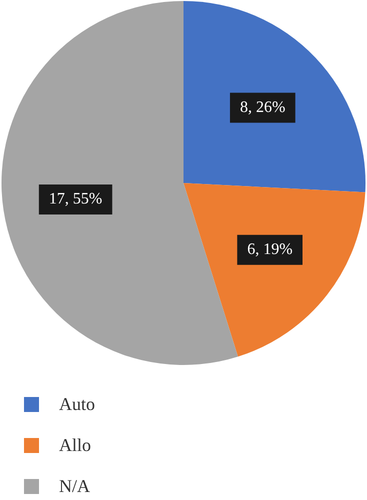 This screenshot has width=367, height=500. I want to click on legend-label: Auto, so click(77, 404).